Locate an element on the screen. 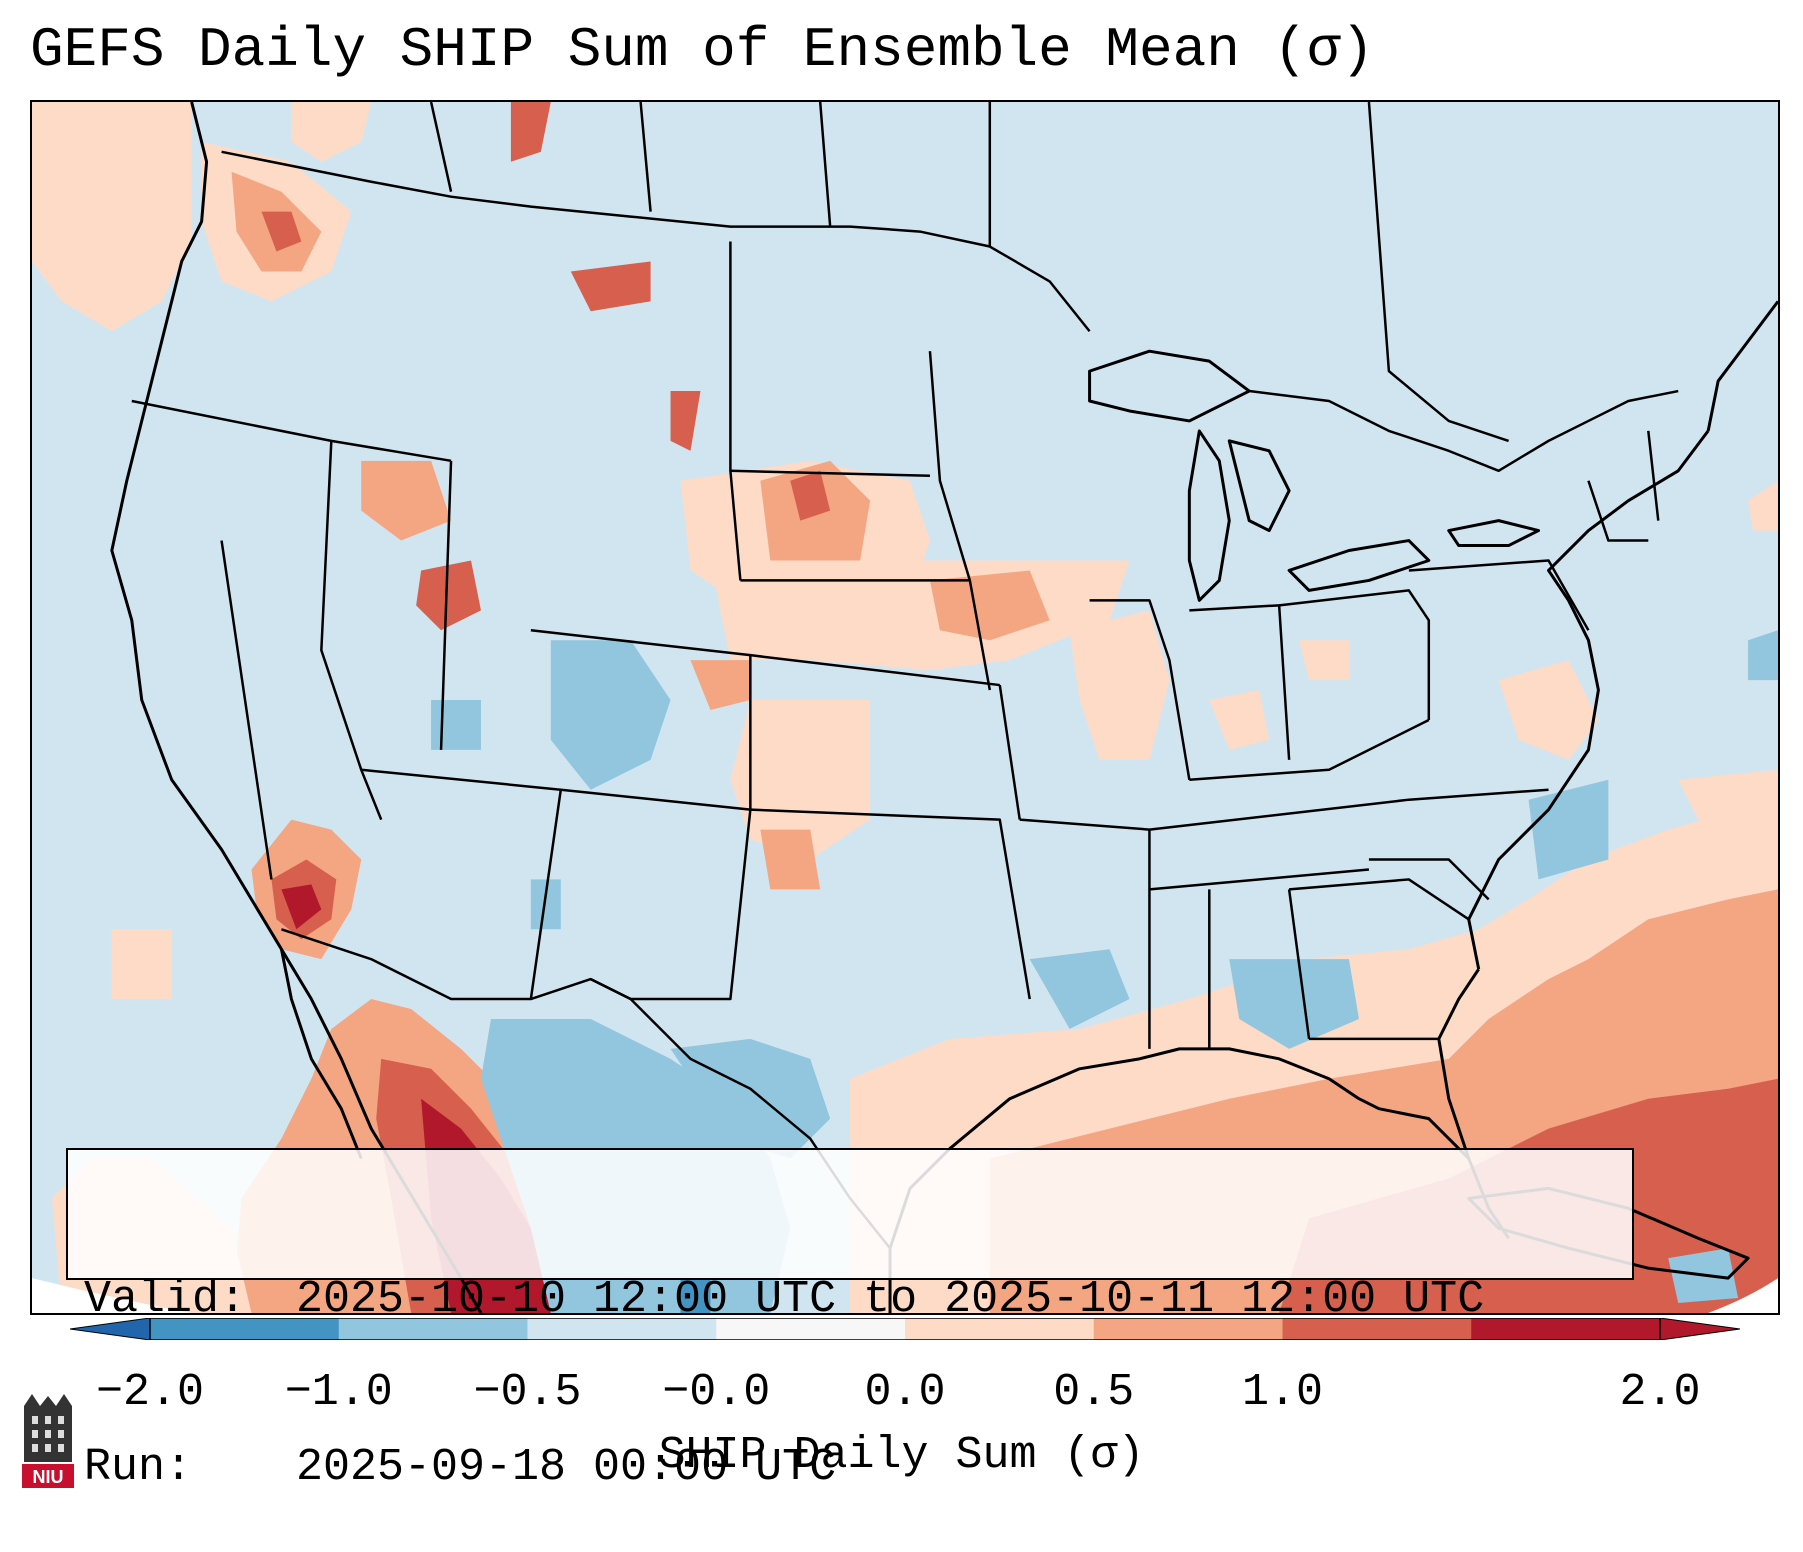  niu-logo: NIU is located at coordinates (48, 1441).